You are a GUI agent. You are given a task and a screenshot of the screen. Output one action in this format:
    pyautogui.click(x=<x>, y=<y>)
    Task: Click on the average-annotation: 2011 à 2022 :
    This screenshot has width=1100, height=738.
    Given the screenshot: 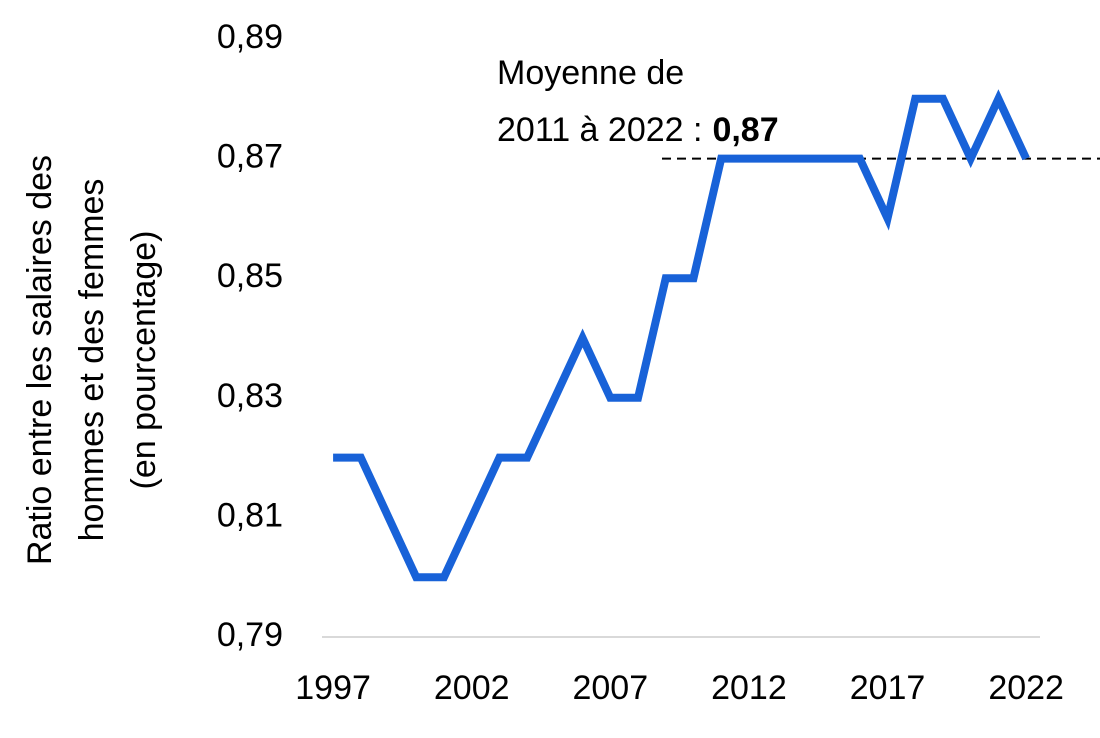 What is the action you would take?
    pyautogui.click(x=599, y=130)
    